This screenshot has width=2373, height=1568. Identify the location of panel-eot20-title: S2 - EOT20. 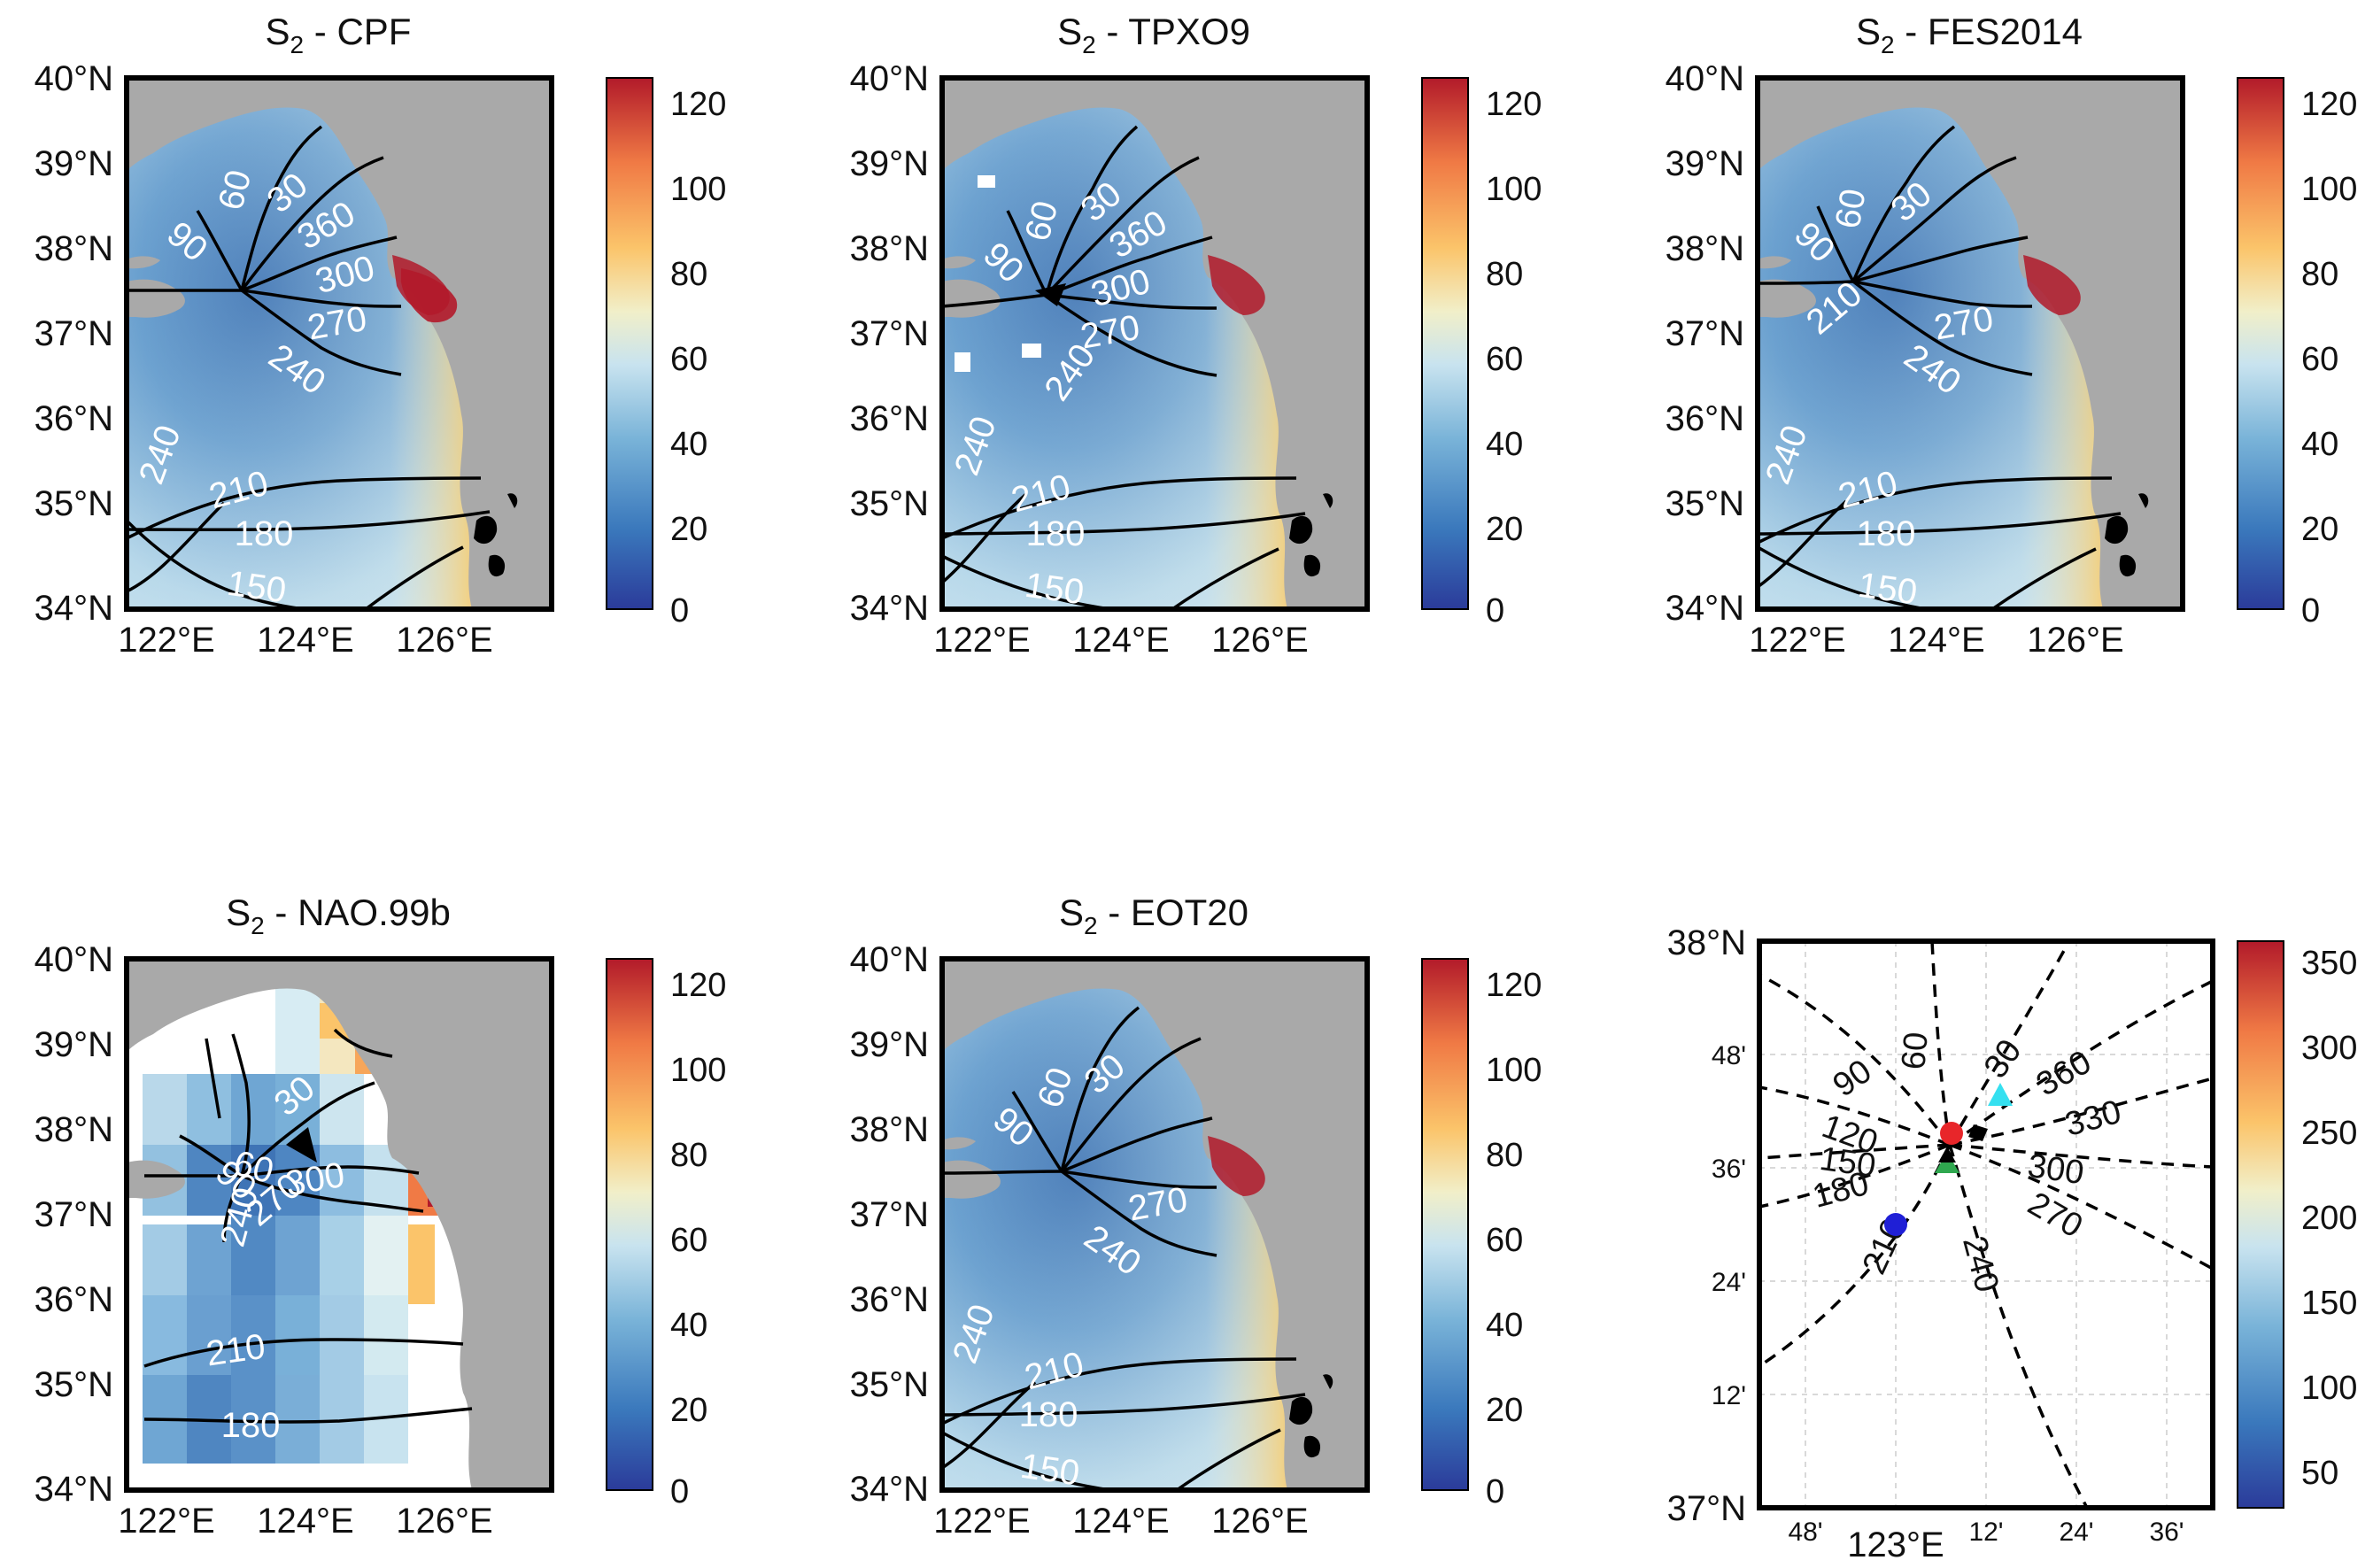
(1153, 916).